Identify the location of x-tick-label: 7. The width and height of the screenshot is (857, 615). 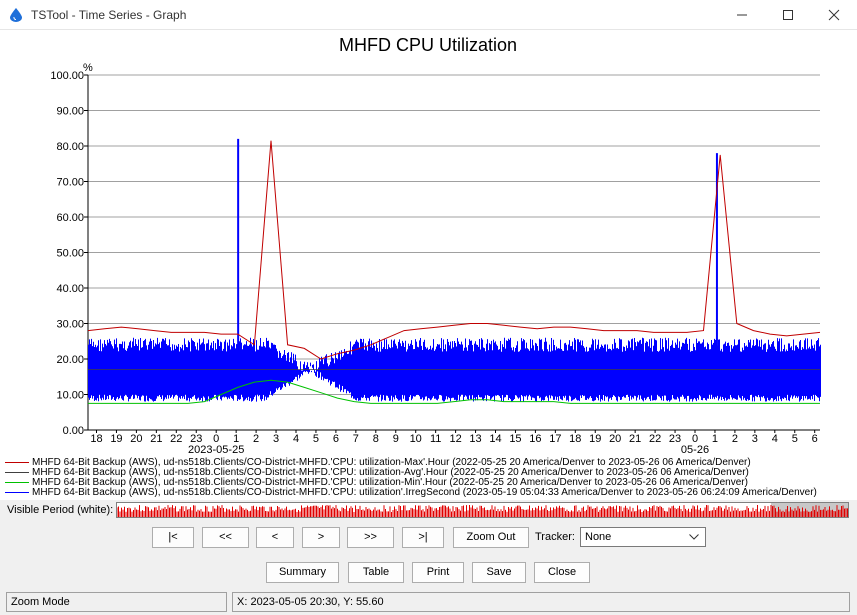
(356, 439).